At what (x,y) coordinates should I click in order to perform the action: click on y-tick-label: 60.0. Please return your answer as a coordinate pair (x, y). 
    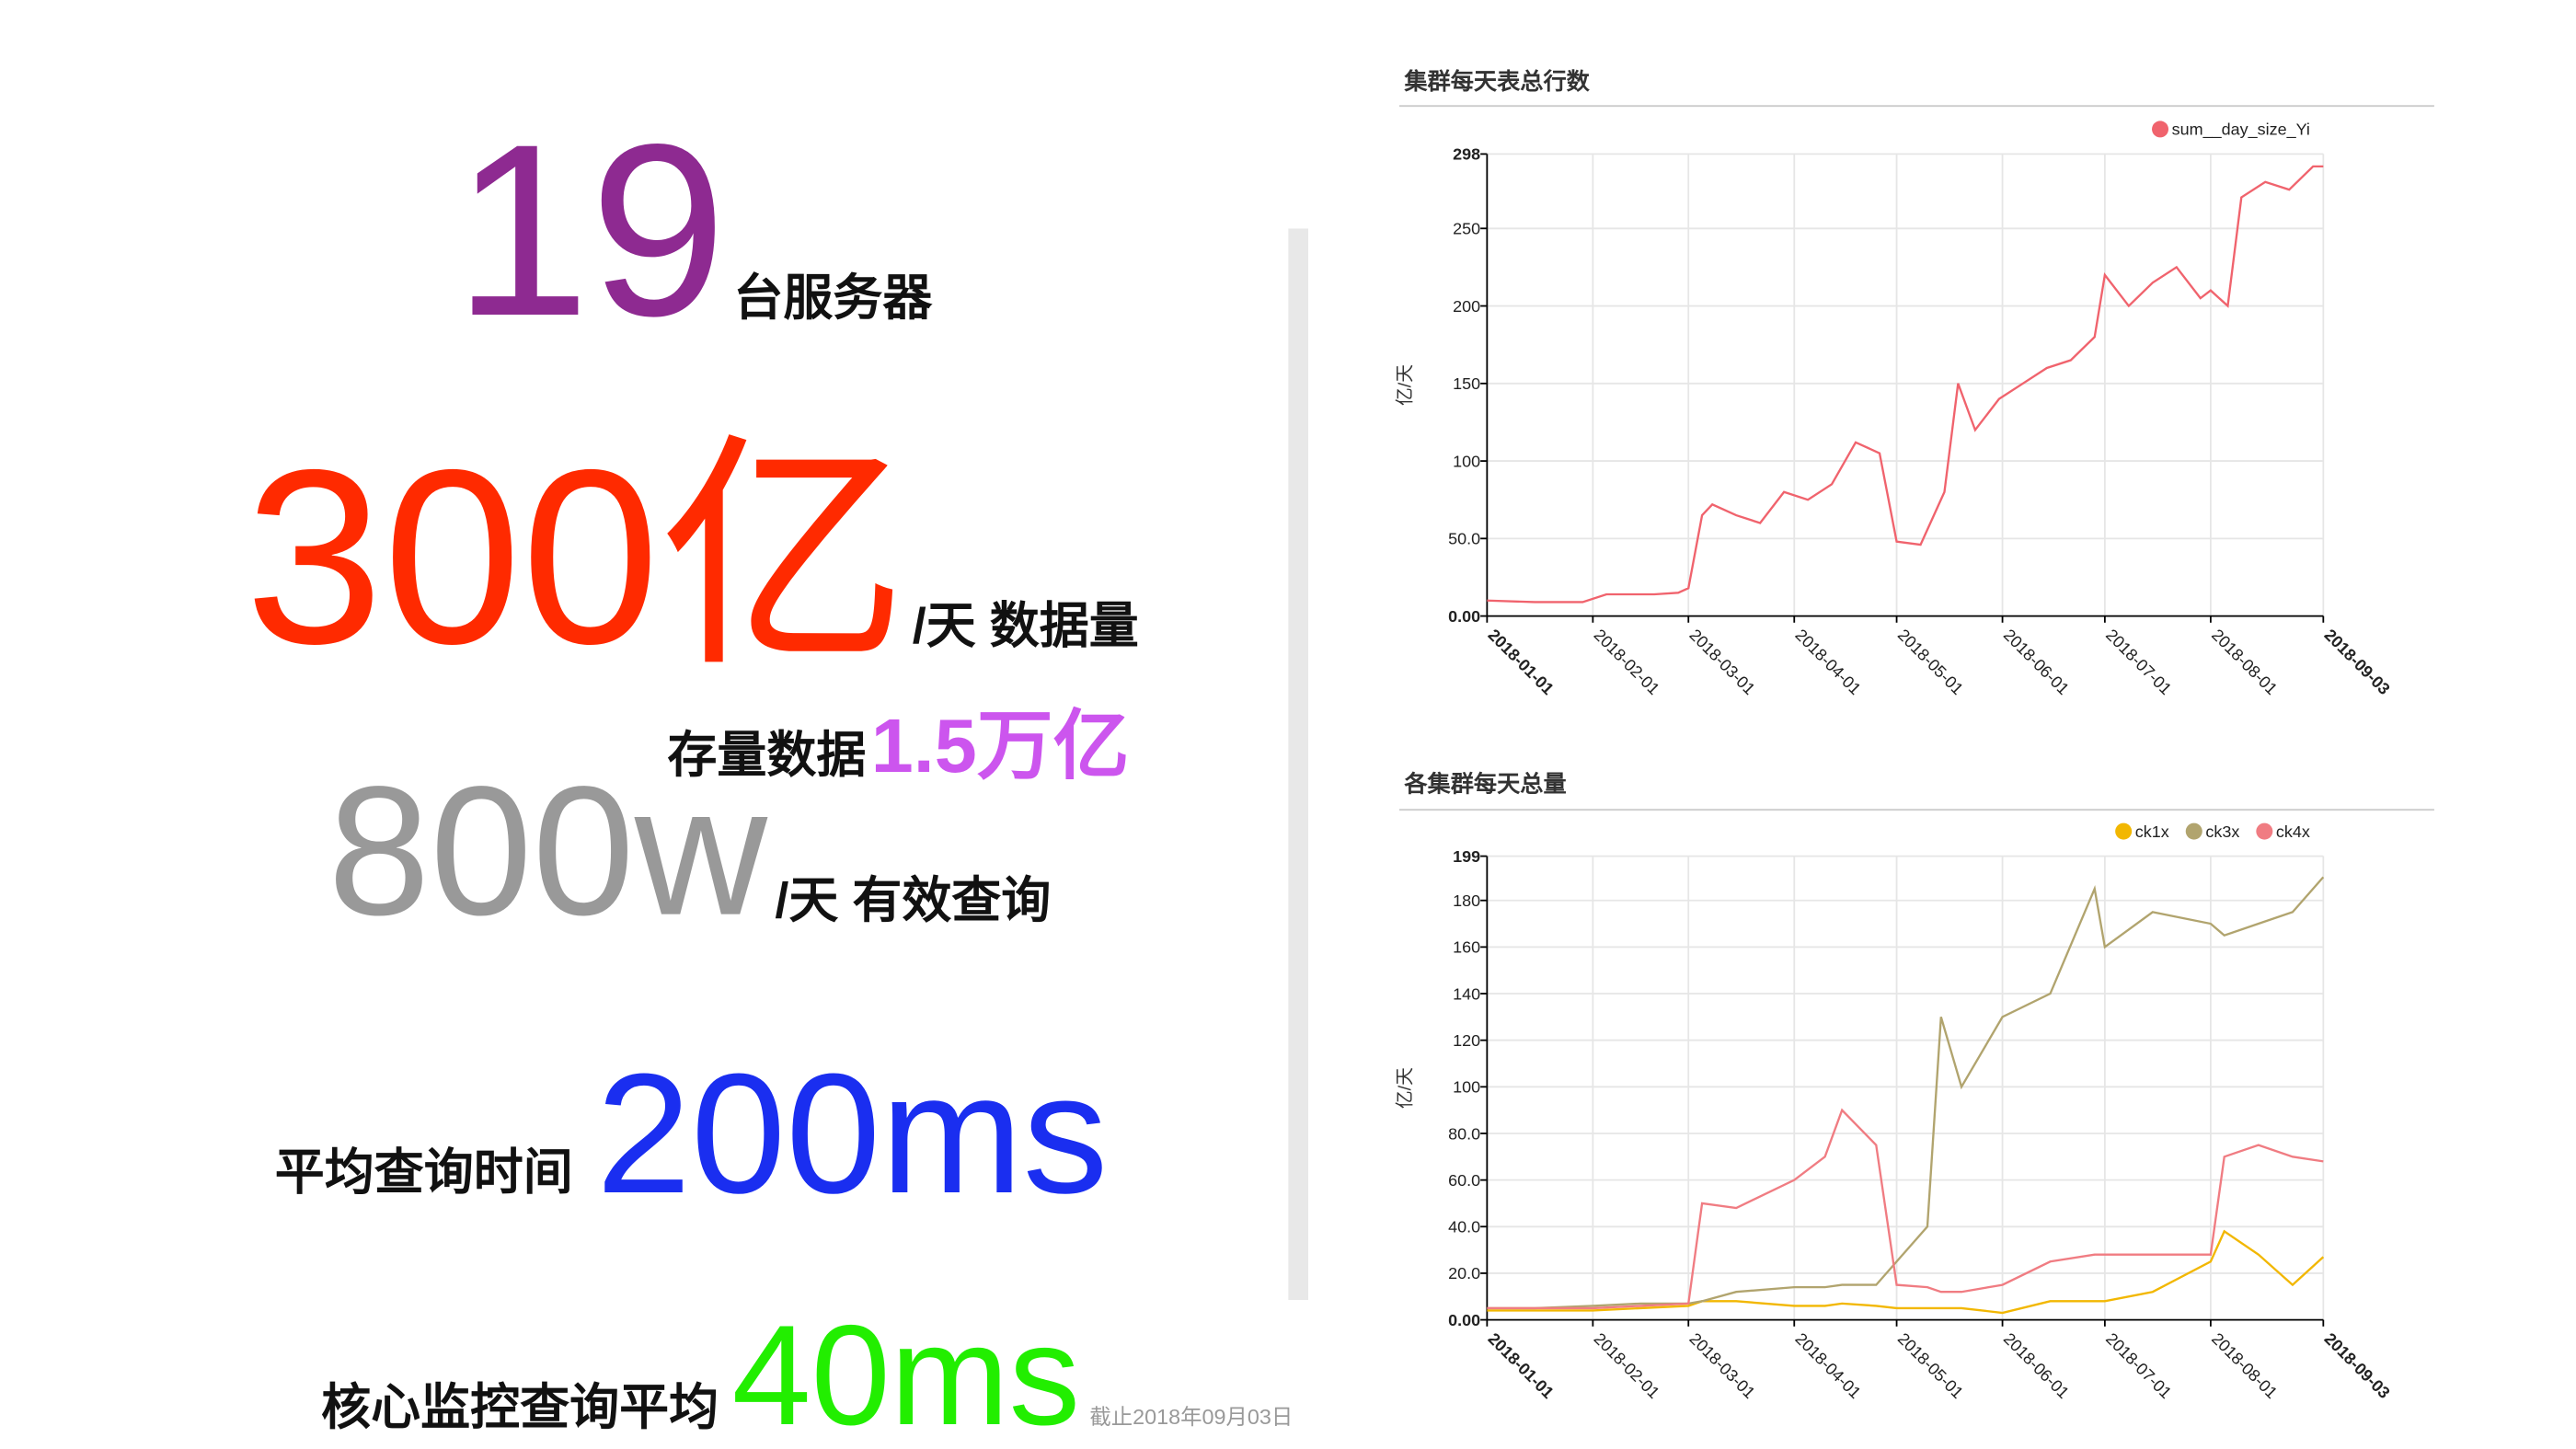
    Looking at the image, I should click on (1464, 1180).